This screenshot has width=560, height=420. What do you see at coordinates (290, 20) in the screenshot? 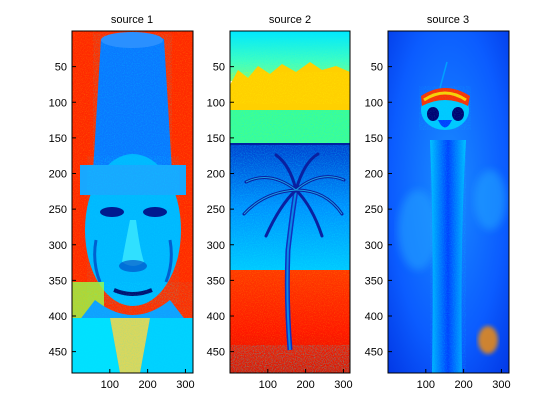
I see `panel-title: source 2` at bounding box center [290, 20].